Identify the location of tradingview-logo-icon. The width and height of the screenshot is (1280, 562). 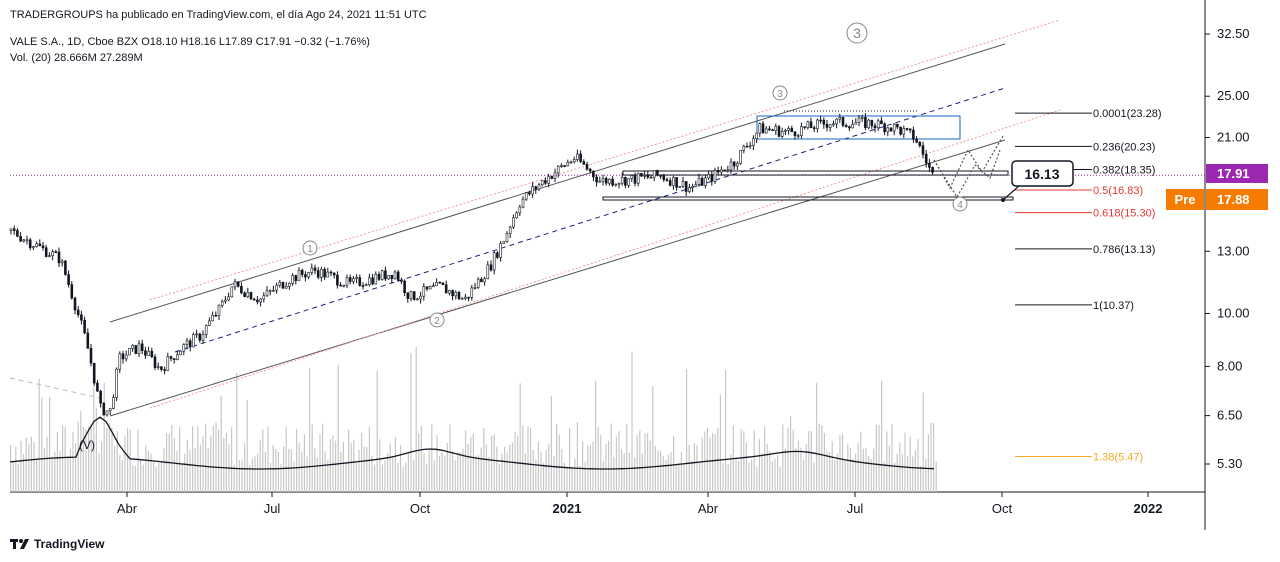
(19, 544).